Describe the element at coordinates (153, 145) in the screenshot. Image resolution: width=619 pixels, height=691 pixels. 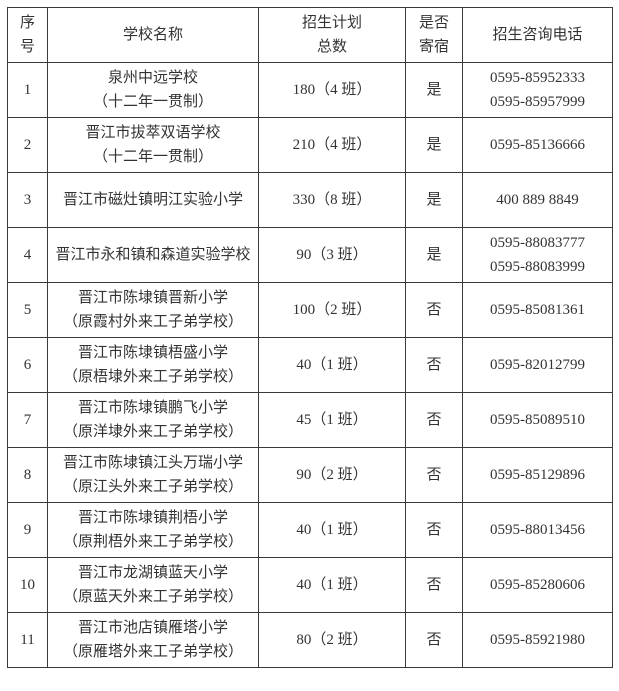
I see `school-name-cell: 晋江市拔萃双语学校 （十二年一贯制）` at that location.